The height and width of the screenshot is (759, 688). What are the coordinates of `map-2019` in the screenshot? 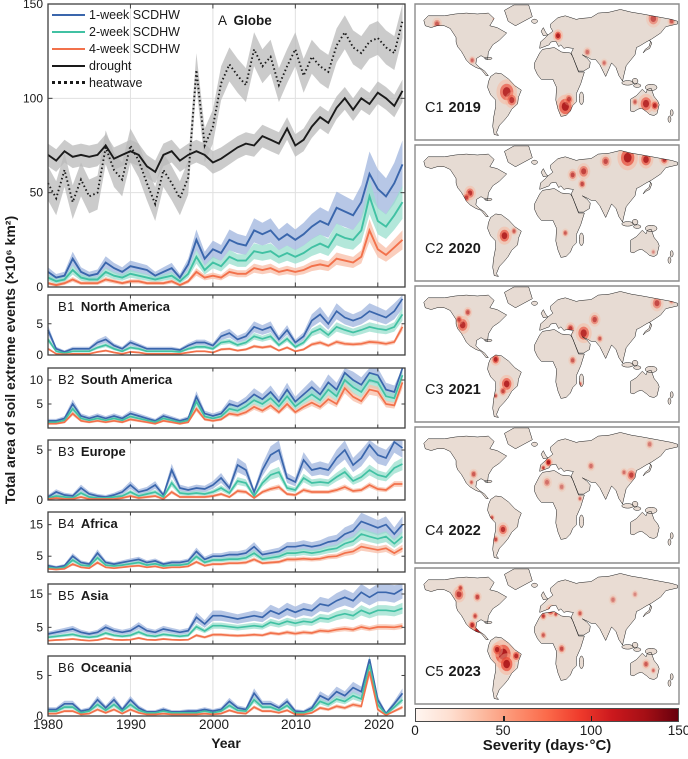 It's located at (547, 72).